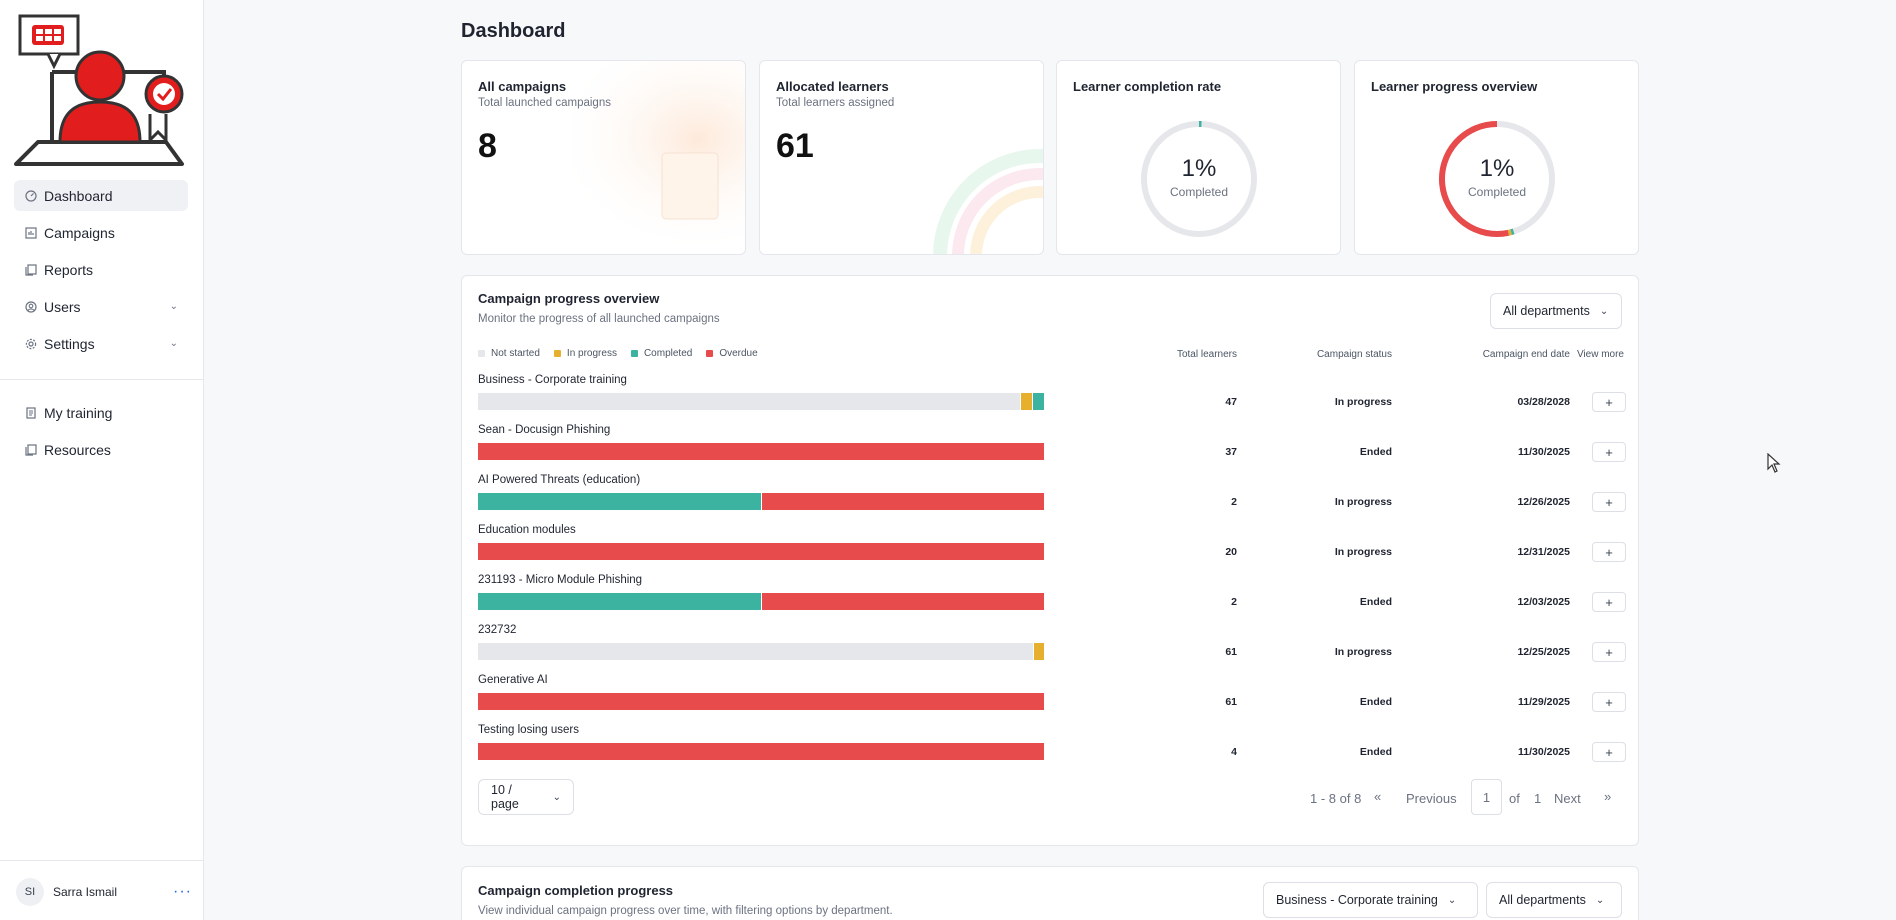 Image resolution: width=1896 pixels, height=920 pixels. I want to click on resources-icon, so click(30, 449).